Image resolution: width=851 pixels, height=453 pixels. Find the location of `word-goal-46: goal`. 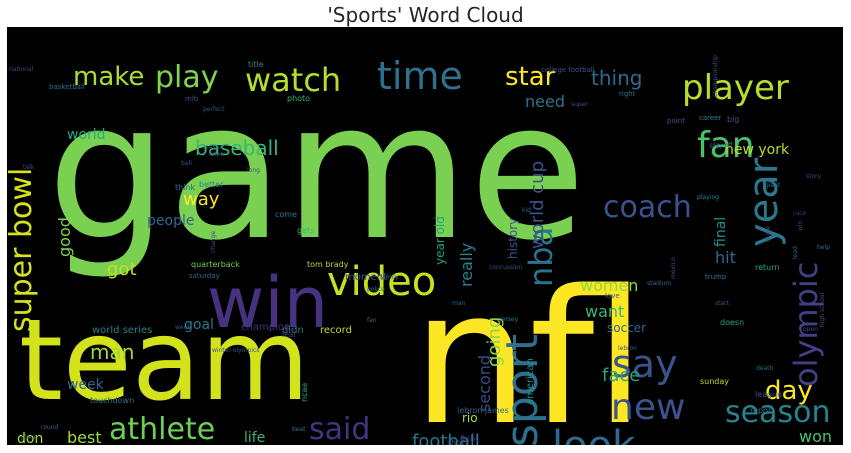

word-goal-46: goal is located at coordinates (199, 325).